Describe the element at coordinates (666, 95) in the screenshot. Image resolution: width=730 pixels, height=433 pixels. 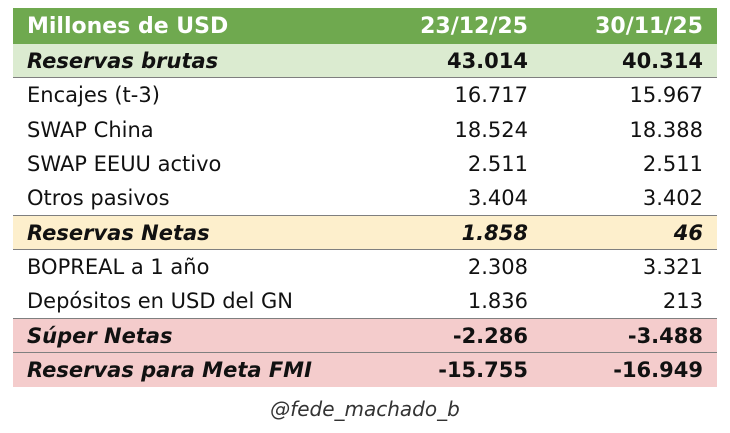
I see `row-value-2: 15.967` at that location.